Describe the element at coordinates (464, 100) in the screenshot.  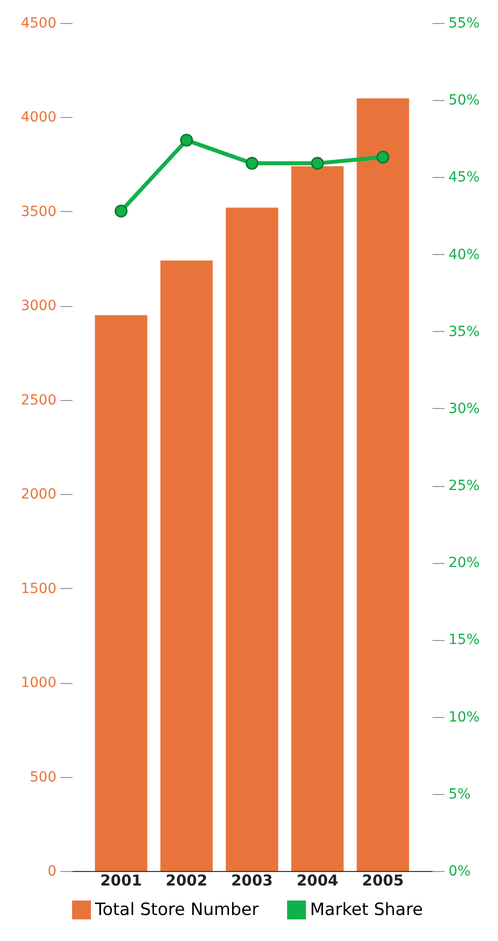
I see `y2-tick-label: 50%` at that location.